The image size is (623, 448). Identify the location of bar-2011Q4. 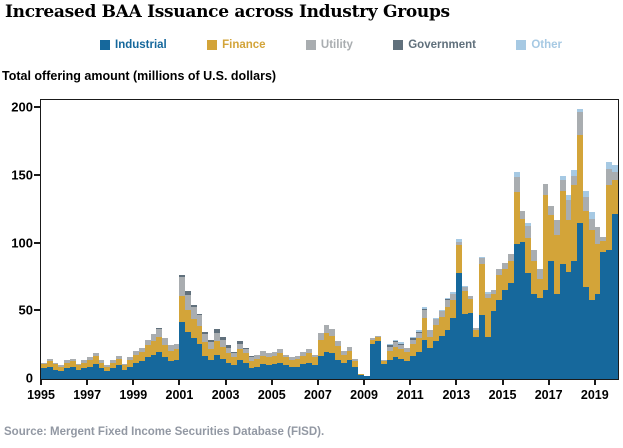
(430, 354).